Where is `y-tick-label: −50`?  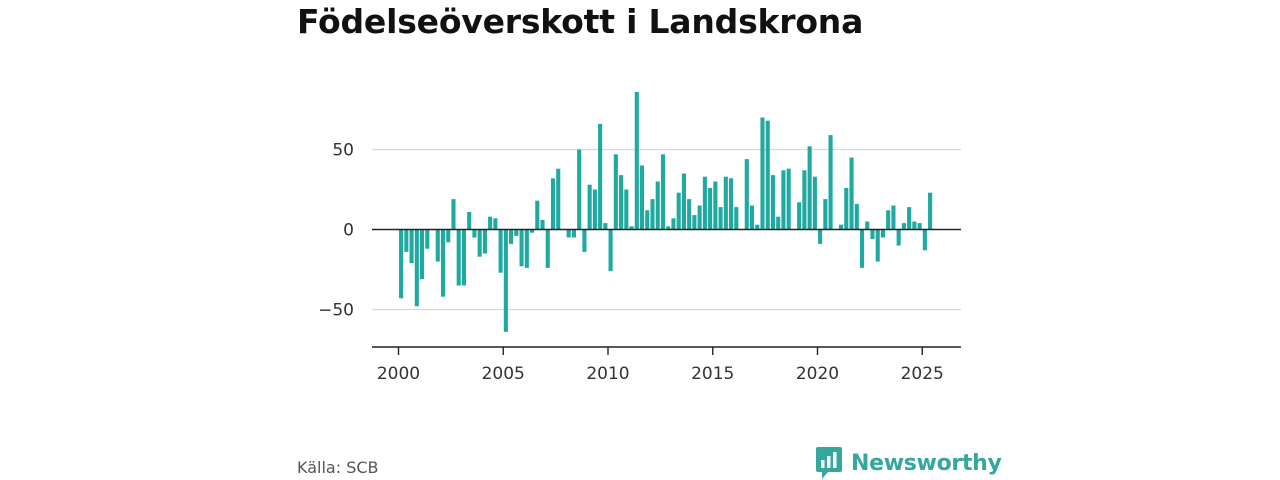
y-tick-label: −50 is located at coordinates (336, 311).